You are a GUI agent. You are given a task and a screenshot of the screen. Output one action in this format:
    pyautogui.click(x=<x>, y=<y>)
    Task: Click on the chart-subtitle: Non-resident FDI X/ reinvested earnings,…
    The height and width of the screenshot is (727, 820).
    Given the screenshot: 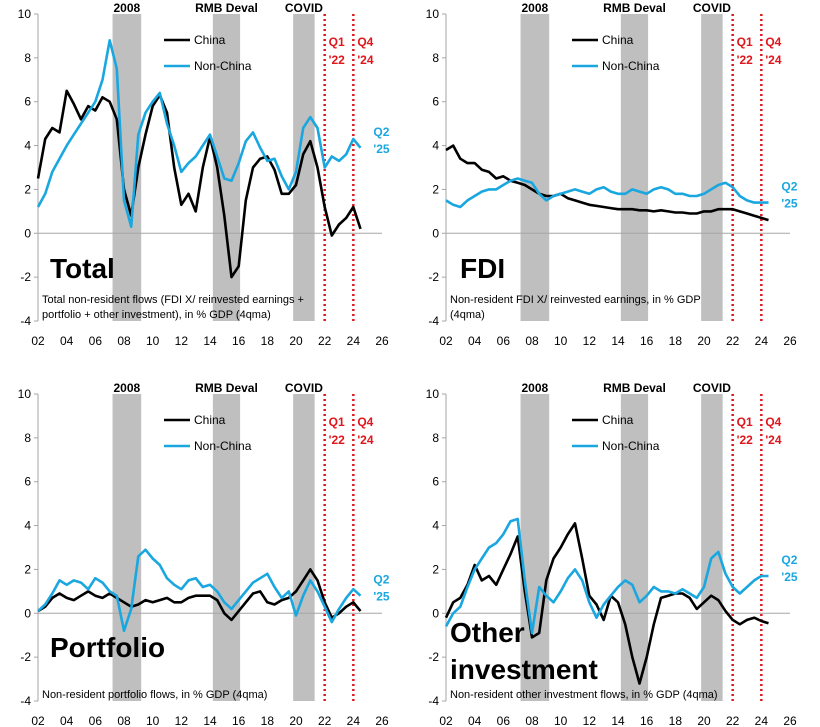 What is the action you would take?
    pyautogui.click(x=575, y=300)
    